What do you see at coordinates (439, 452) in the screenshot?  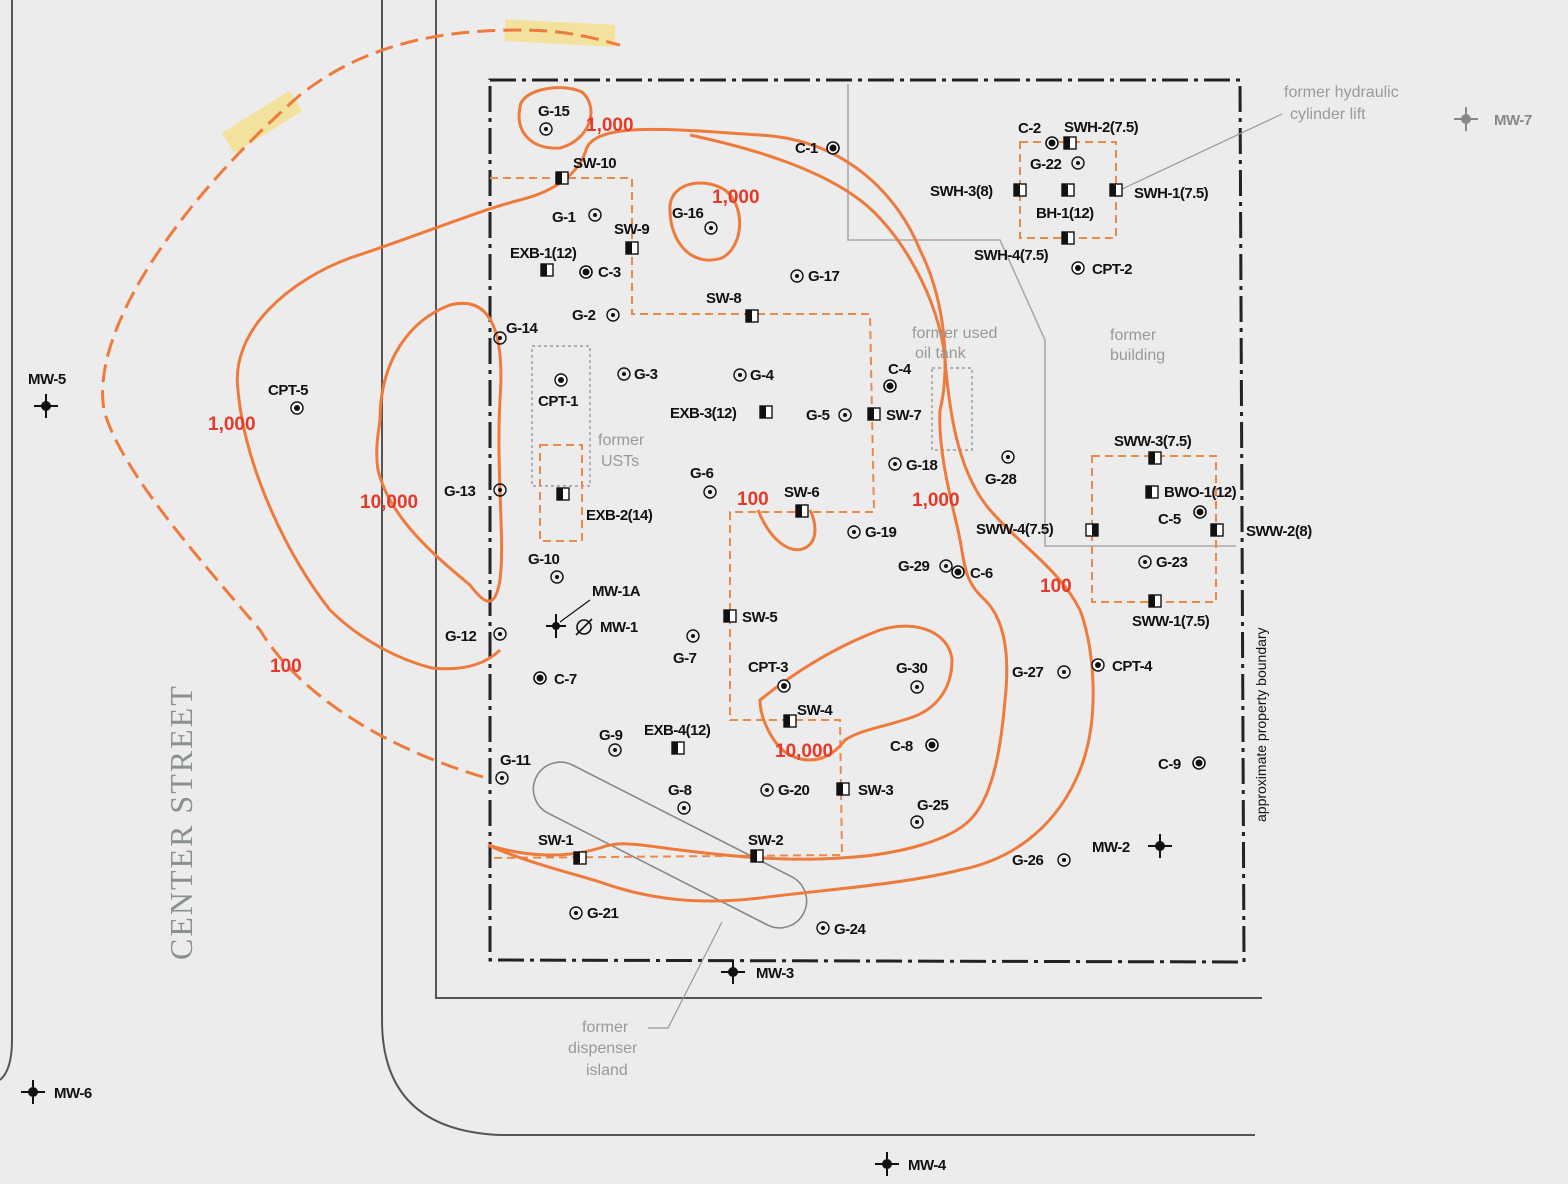 I see `contour-10000-left` at bounding box center [439, 452].